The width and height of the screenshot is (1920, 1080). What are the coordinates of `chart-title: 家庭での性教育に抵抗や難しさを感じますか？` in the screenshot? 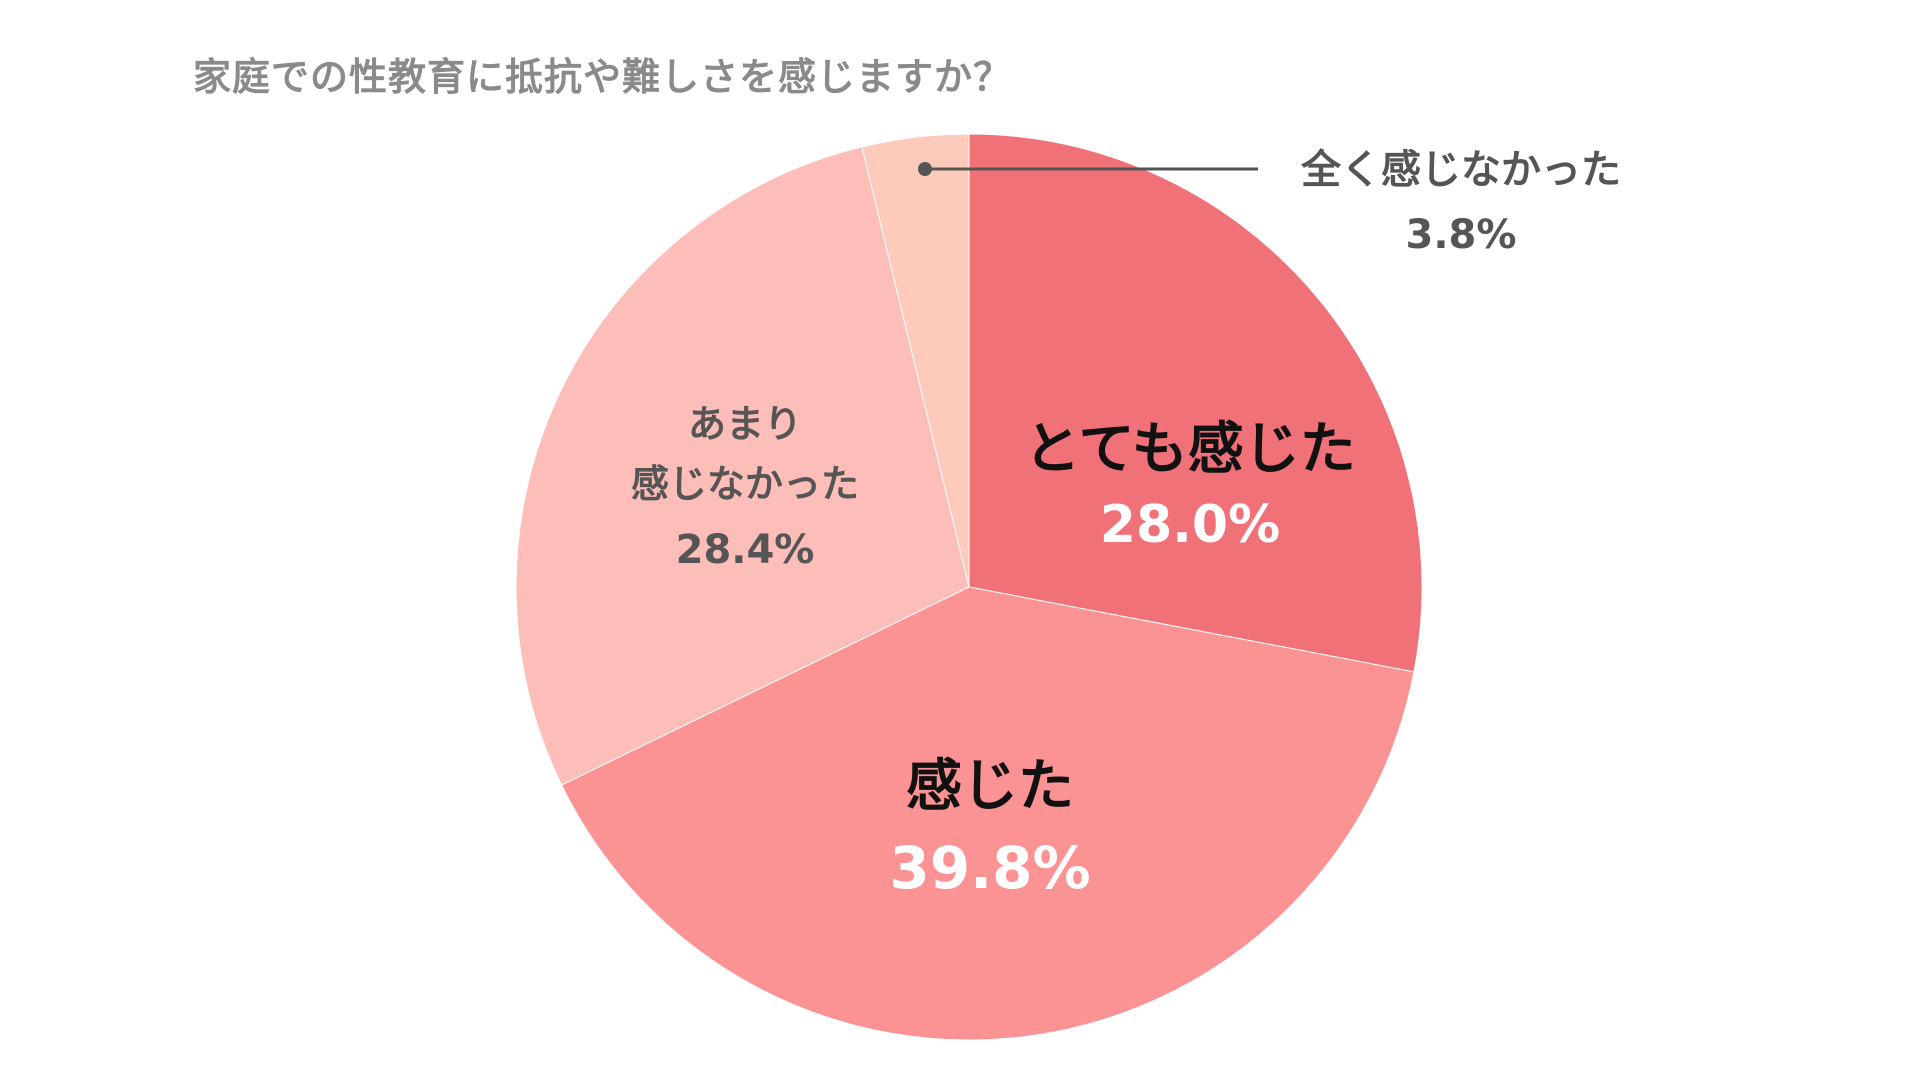 It's located at (603, 77).